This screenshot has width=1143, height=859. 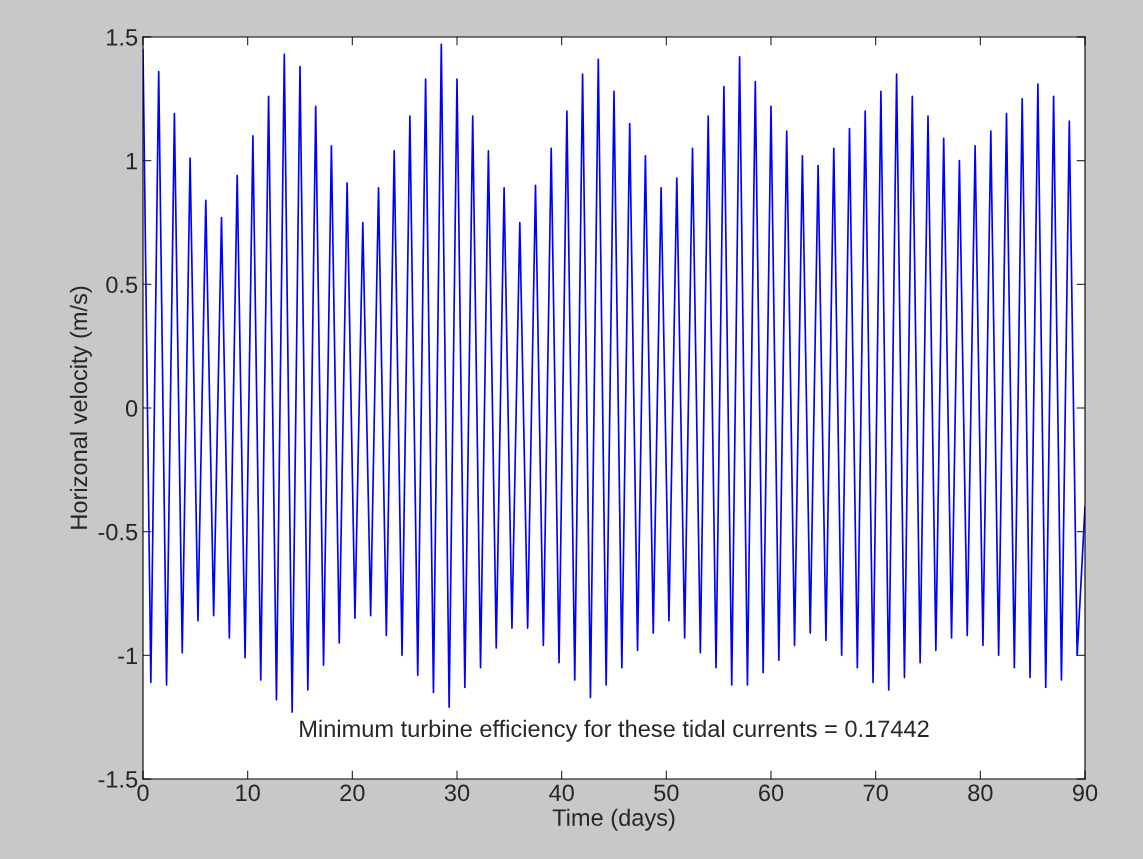 I want to click on y-tick-label: -1.5, so click(x=118, y=779).